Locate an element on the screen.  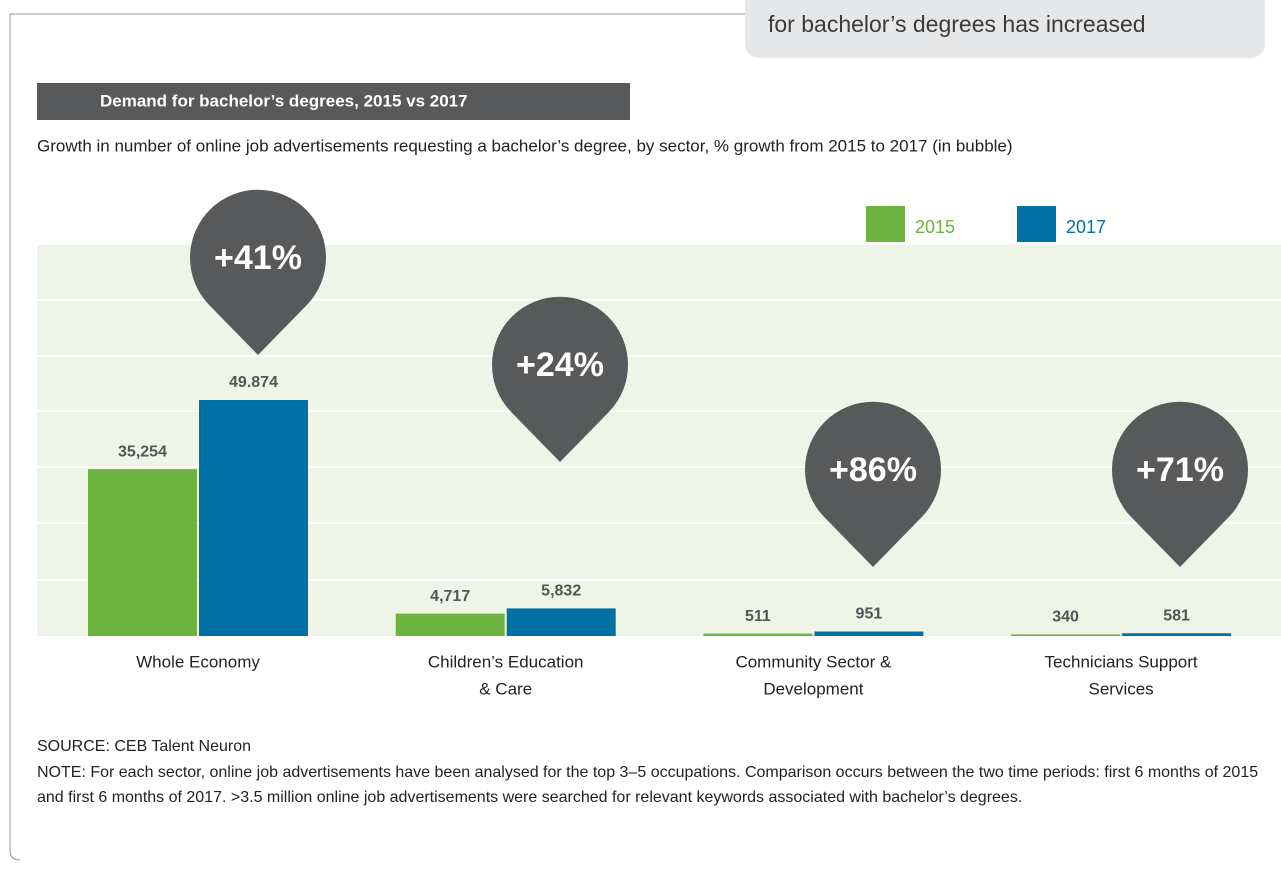
top-note: for bachelor’s degrees has increased is located at coordinates (957, 24).